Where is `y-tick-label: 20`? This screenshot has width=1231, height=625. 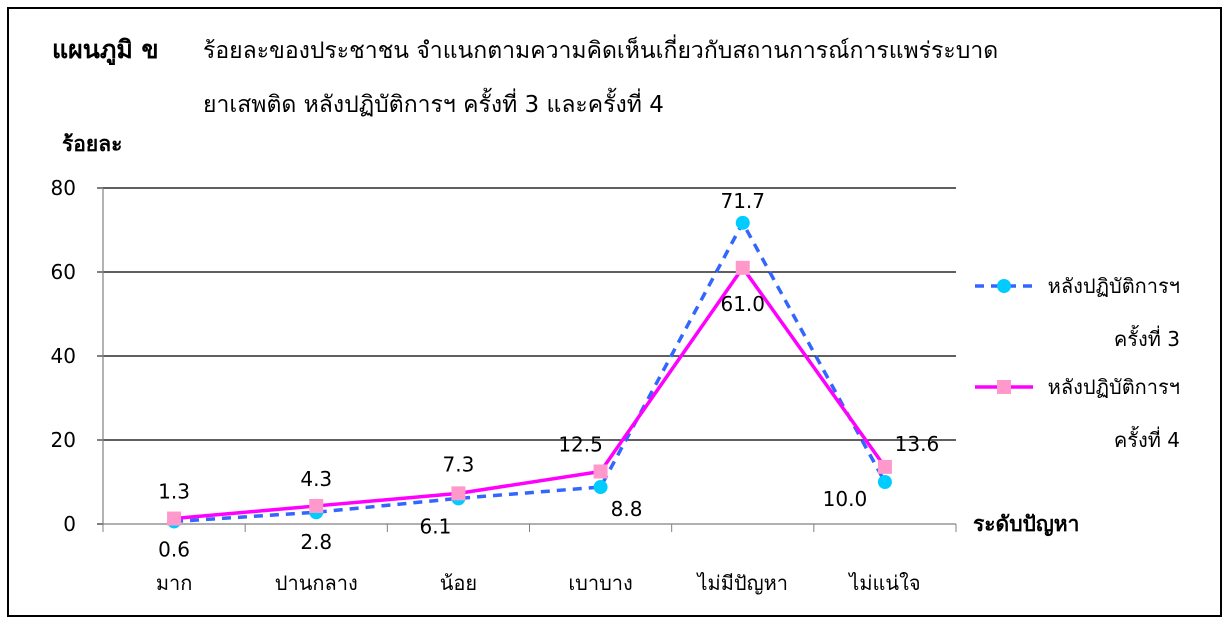
y-tick-label: 20 is located at coordinates (63, 440).